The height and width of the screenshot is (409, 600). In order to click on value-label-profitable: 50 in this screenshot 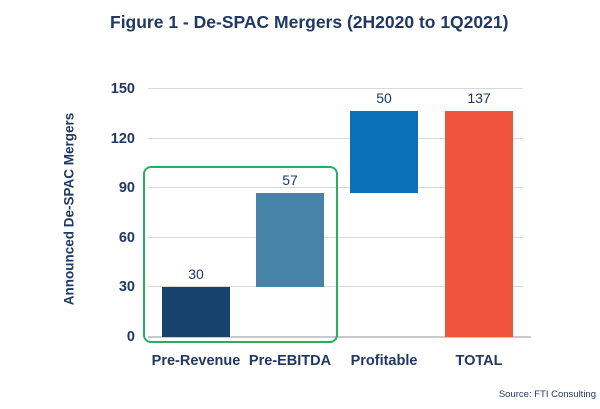, I will do `click(384, 97)`.